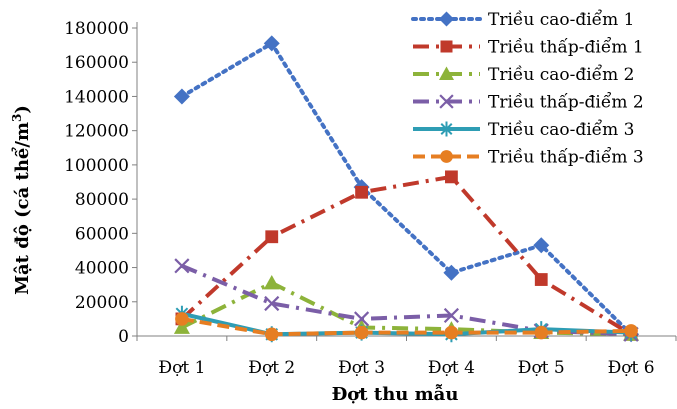  Describe the element at coordinates (102, 269) in the screenshot. I see `y-tick-label: 40000` at that location.